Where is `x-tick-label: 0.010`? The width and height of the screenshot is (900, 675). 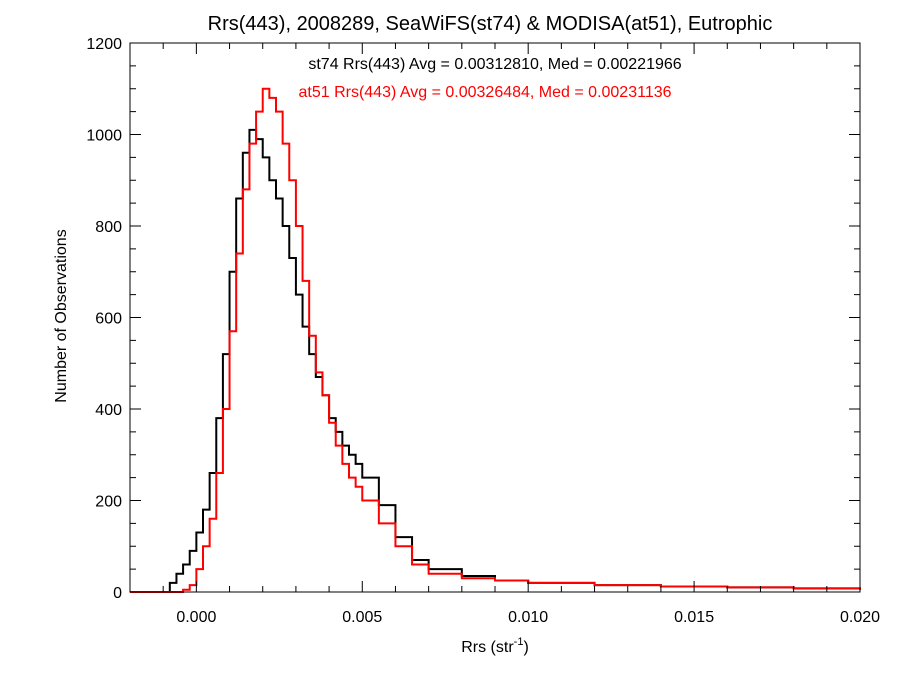
x-tick-label: 0.010 is located at coordinates (528, 617).